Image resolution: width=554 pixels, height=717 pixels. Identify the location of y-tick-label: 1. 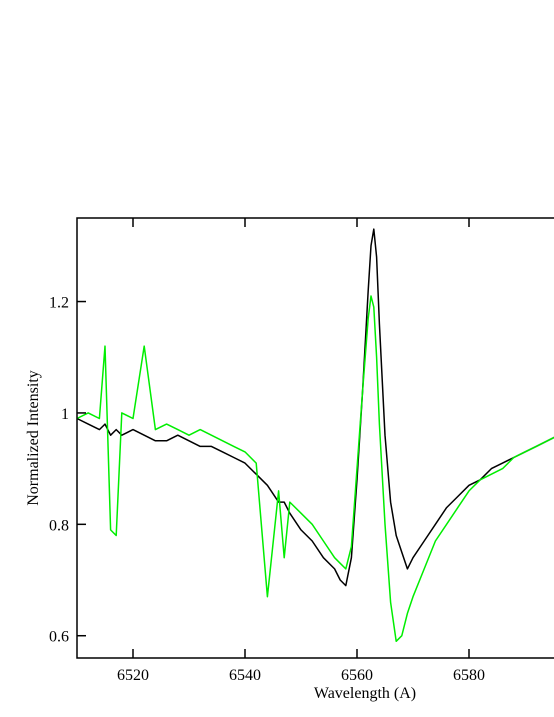
(65, 414).